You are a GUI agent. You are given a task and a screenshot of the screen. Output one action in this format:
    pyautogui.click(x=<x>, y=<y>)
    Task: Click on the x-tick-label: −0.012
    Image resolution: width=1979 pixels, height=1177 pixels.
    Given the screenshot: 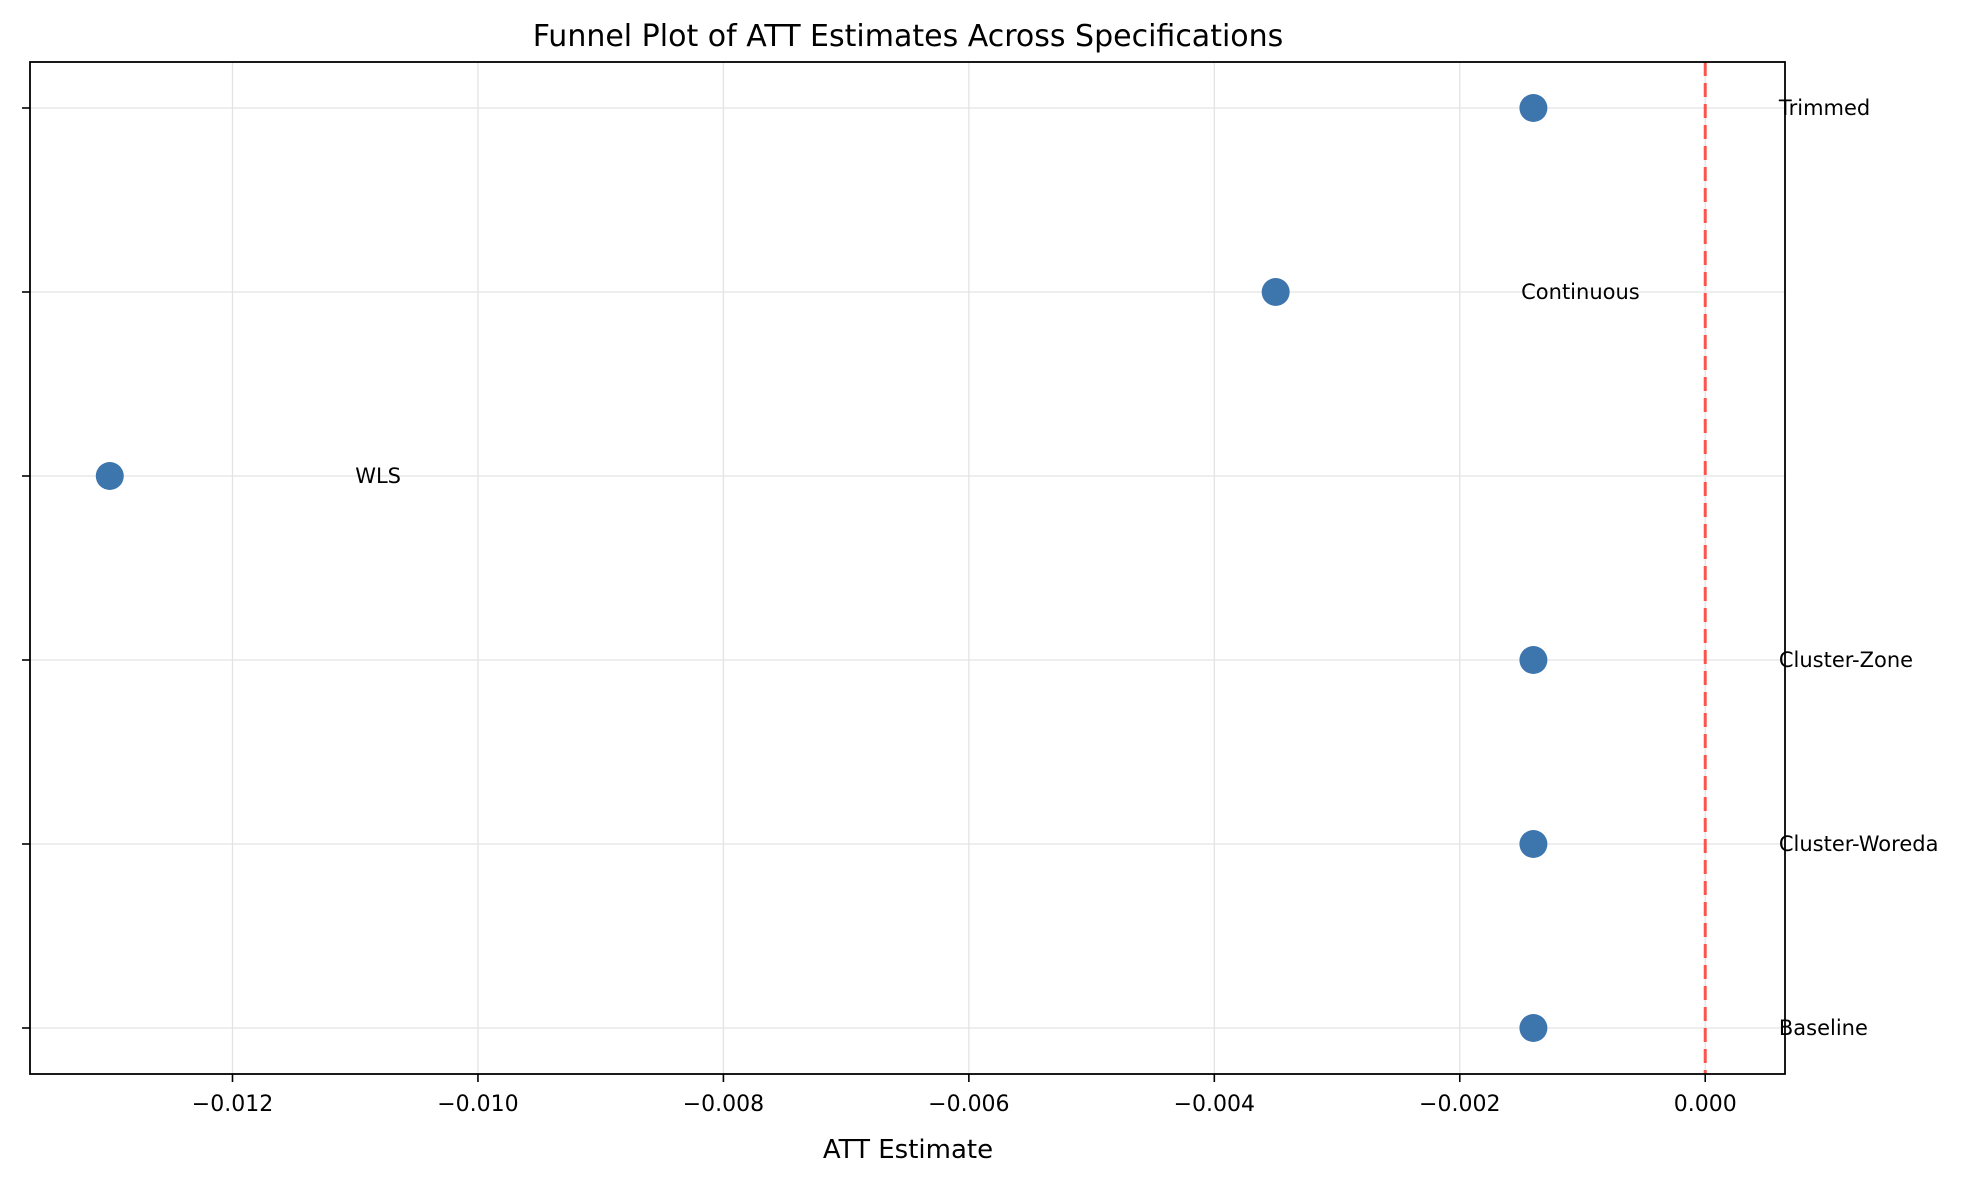 What is the action you would take?
    pyautogui.click(x=232, y=1104)
    